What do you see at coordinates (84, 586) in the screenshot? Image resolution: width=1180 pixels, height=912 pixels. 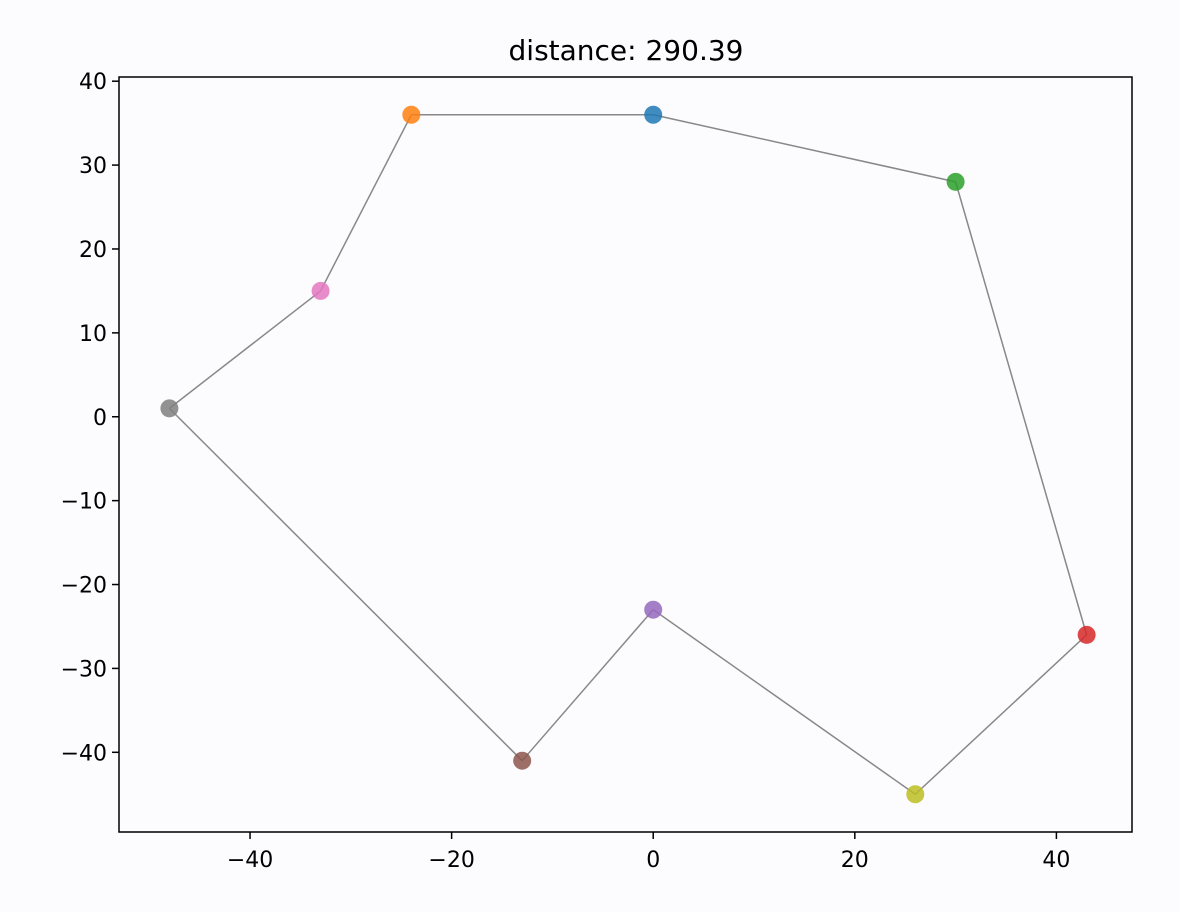 I see `y-tick-label: −20` at bounding box center [84, 586].